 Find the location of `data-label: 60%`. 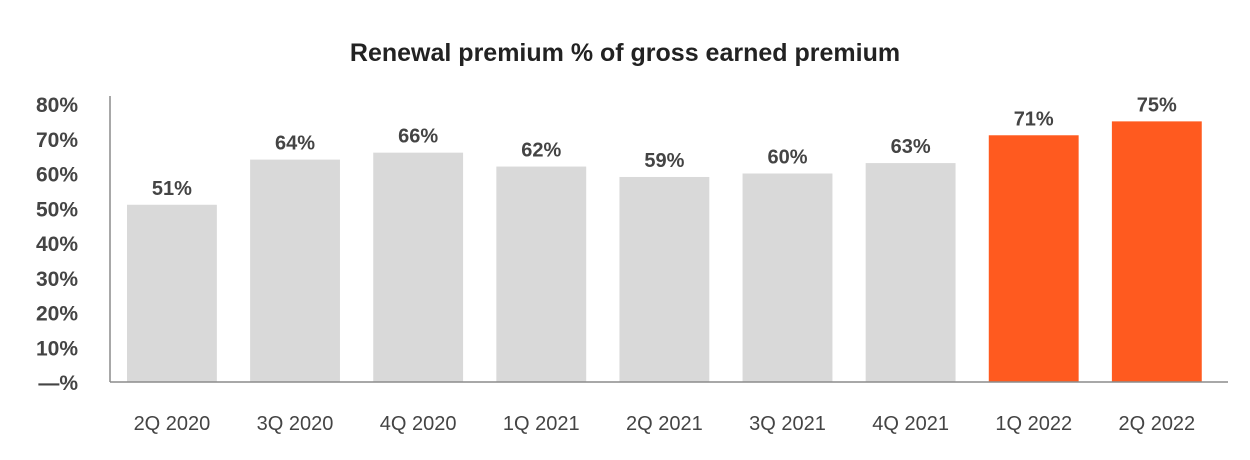

data-label: 60% is located at coordinates (787, 158).